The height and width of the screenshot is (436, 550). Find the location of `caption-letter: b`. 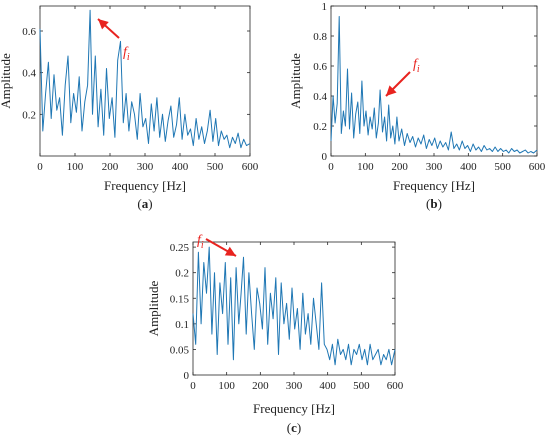

caption-letter: b is located at coordinates (433, 203).